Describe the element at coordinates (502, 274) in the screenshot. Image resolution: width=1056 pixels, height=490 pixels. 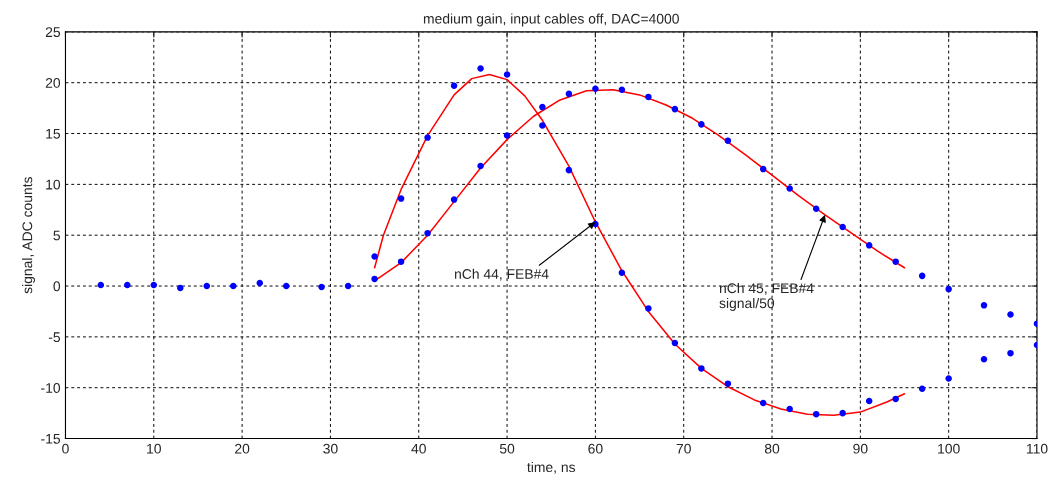
I see `annotation: nCh 44, FEB#4` at that location.